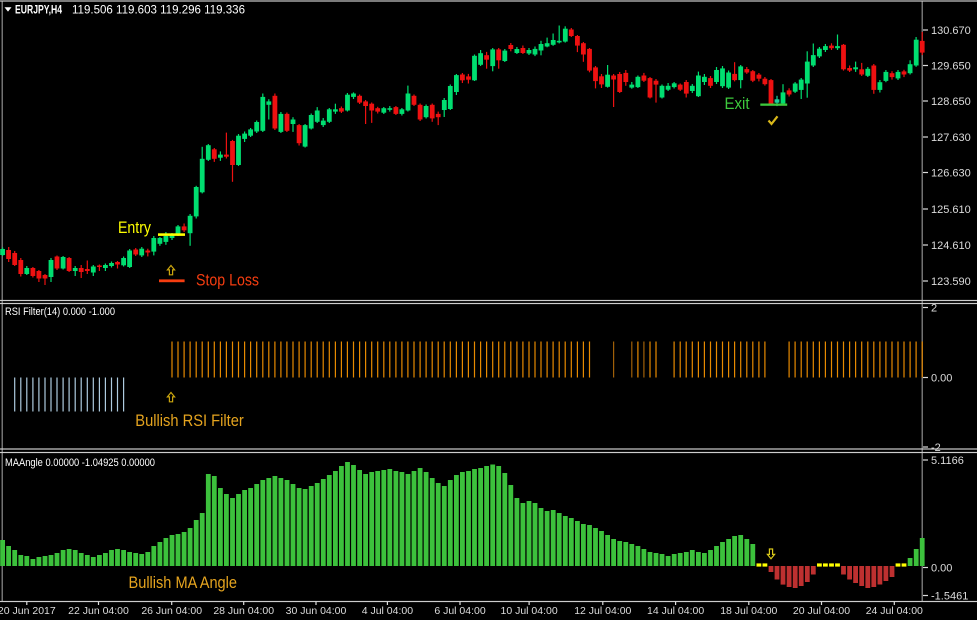 Image resolution: width=977 pixels, height=620 pixels. What do you see at coordinates (388, 611) in the screenshot?
I see `svg-text: 4 Jul 04:00` at bounding box center [388, 611].